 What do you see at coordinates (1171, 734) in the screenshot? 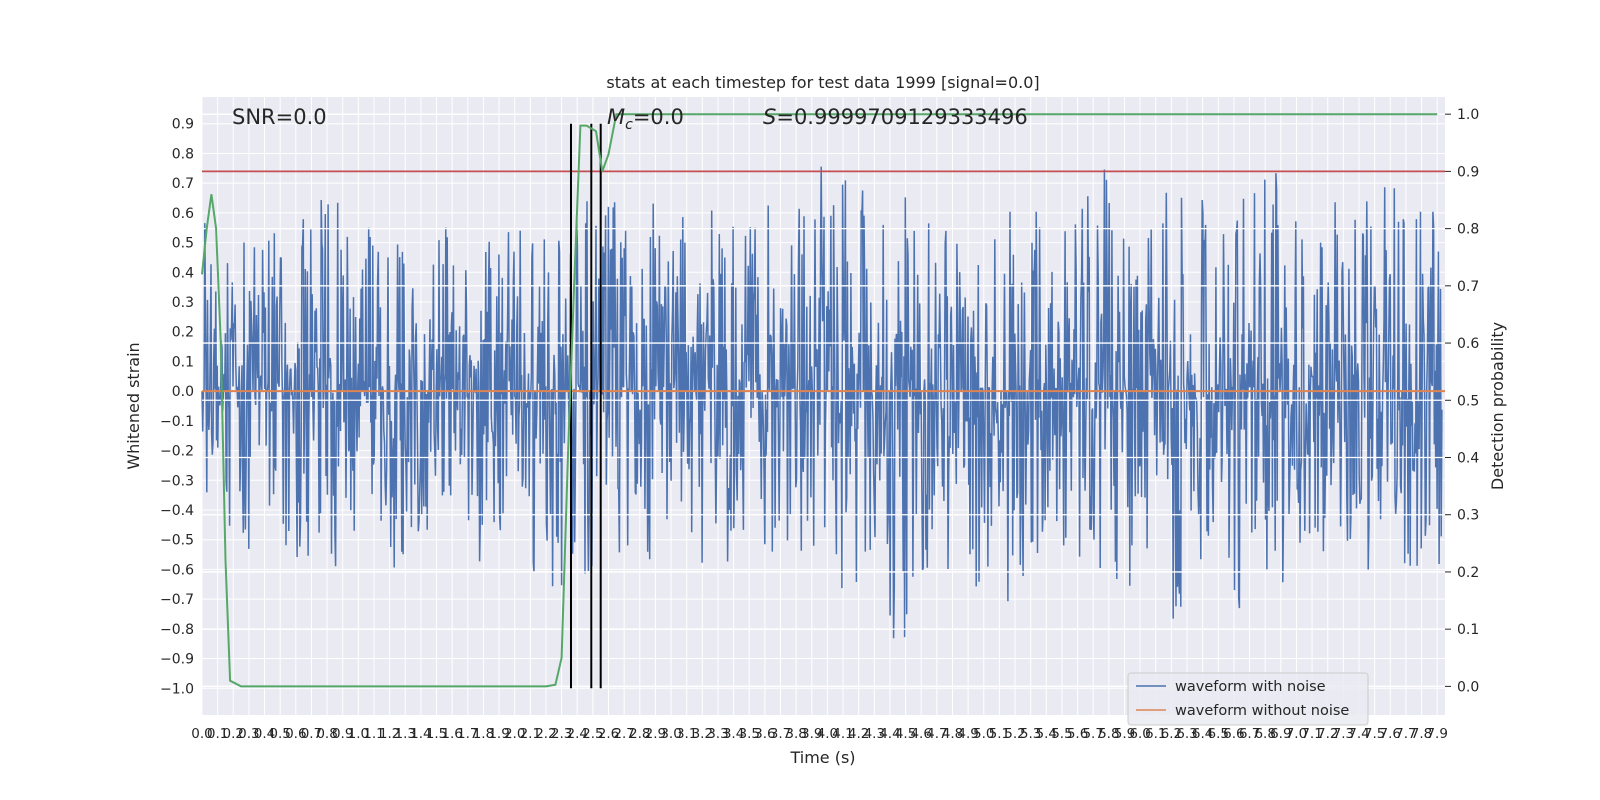
I see `x-tick-label: 6.2` at bounding box center [1171, 734].